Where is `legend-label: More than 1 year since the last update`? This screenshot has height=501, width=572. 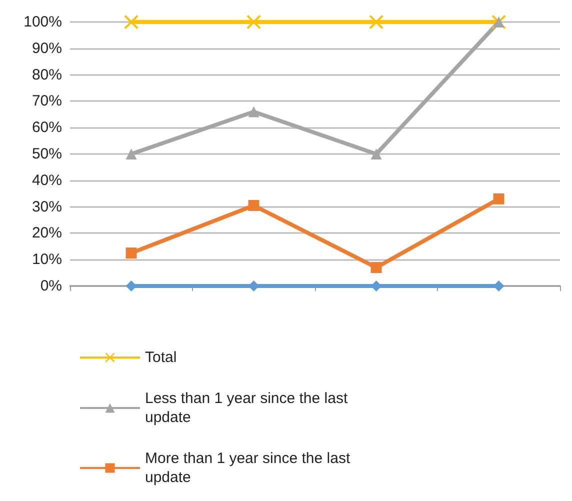 legend-label: More than 1 year since the last update is located at coordinates (249, 468).